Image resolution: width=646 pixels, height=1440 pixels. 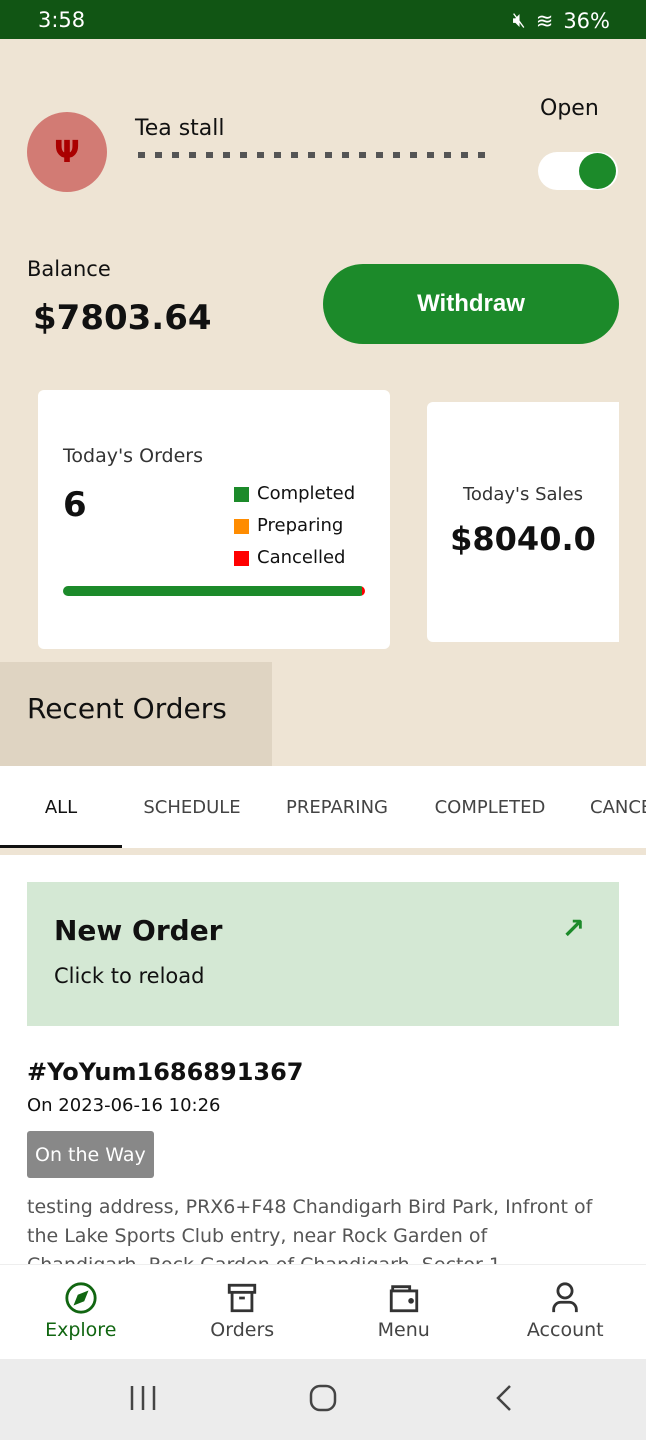 I want to click on home-icon, so click(x=323, y=1398).